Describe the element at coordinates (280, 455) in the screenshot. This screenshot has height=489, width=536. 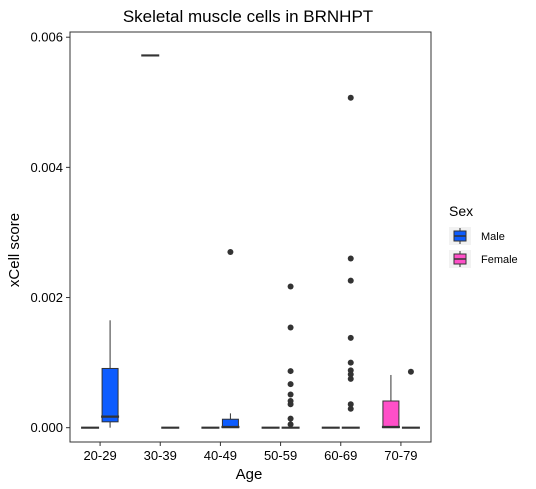
I see `x-tick-label: 50-59` at that location.